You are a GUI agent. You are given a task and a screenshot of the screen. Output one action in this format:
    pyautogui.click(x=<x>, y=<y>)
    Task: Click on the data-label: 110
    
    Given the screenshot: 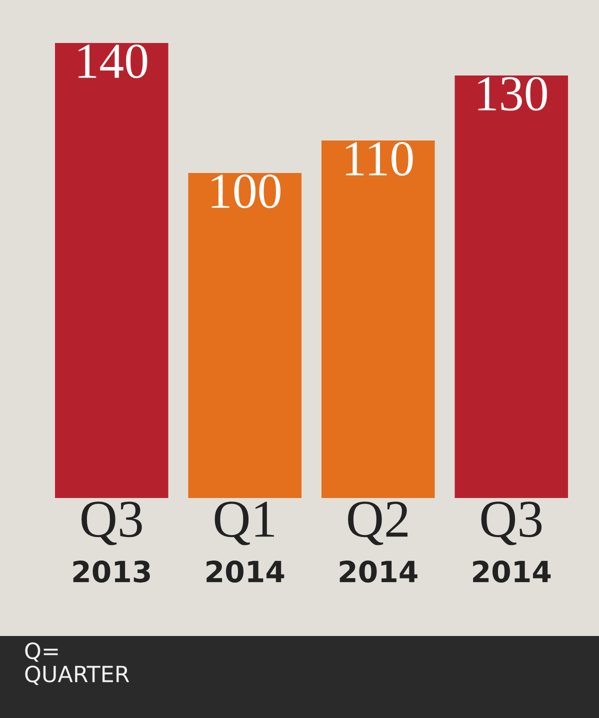 What is the action you would take?
    pyautogui.click(x=379, y=159)
    